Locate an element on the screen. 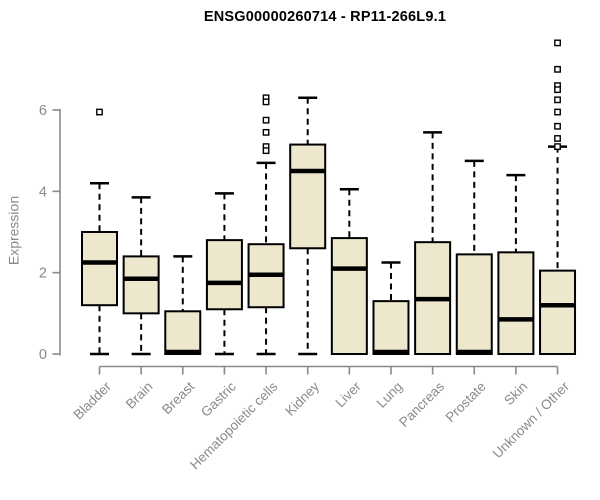  chart-title: ENSG00000260714 - RP11-266L9.1 is located at coordinates (325, 17).